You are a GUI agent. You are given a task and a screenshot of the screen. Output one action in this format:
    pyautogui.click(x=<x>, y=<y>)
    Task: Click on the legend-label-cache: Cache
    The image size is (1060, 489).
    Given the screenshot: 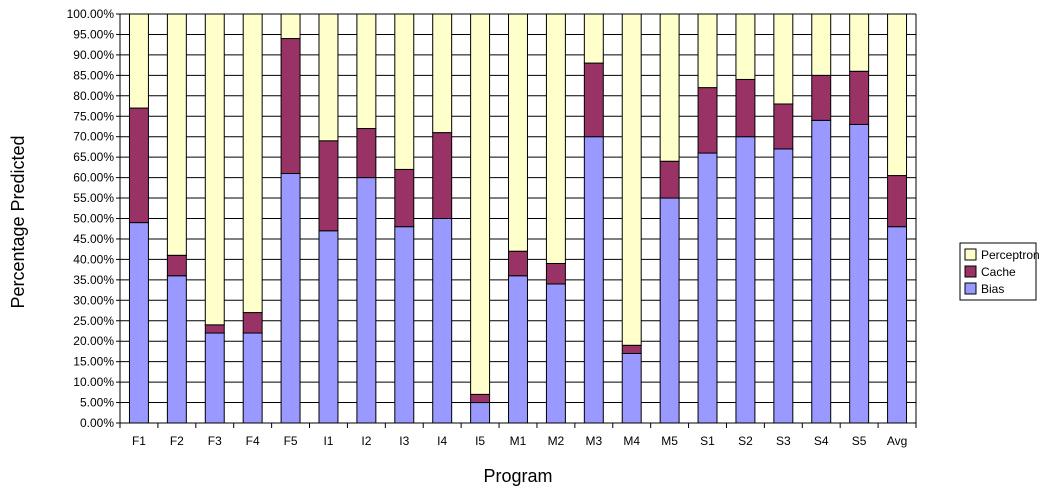 What is the action you would take?
    pyautogui.click(x=998, y=272)
    